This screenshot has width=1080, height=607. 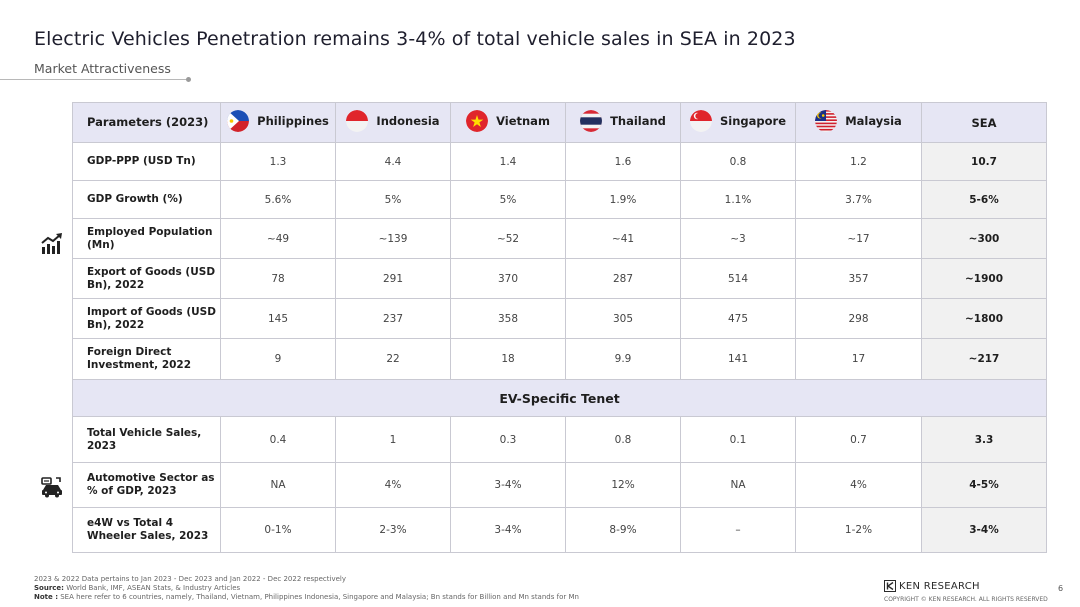 I want to click on ken-research-logo: KEN RESEARCH, so click(x=939, y=586).